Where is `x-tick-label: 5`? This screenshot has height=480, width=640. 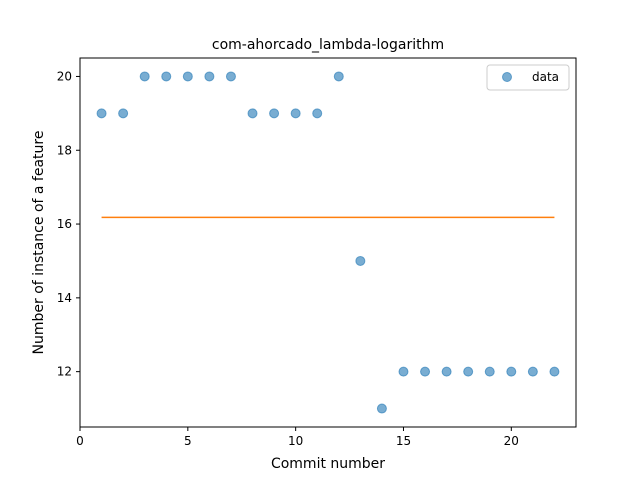 x-tick-label: 5 is located at coordinates (188, 441).